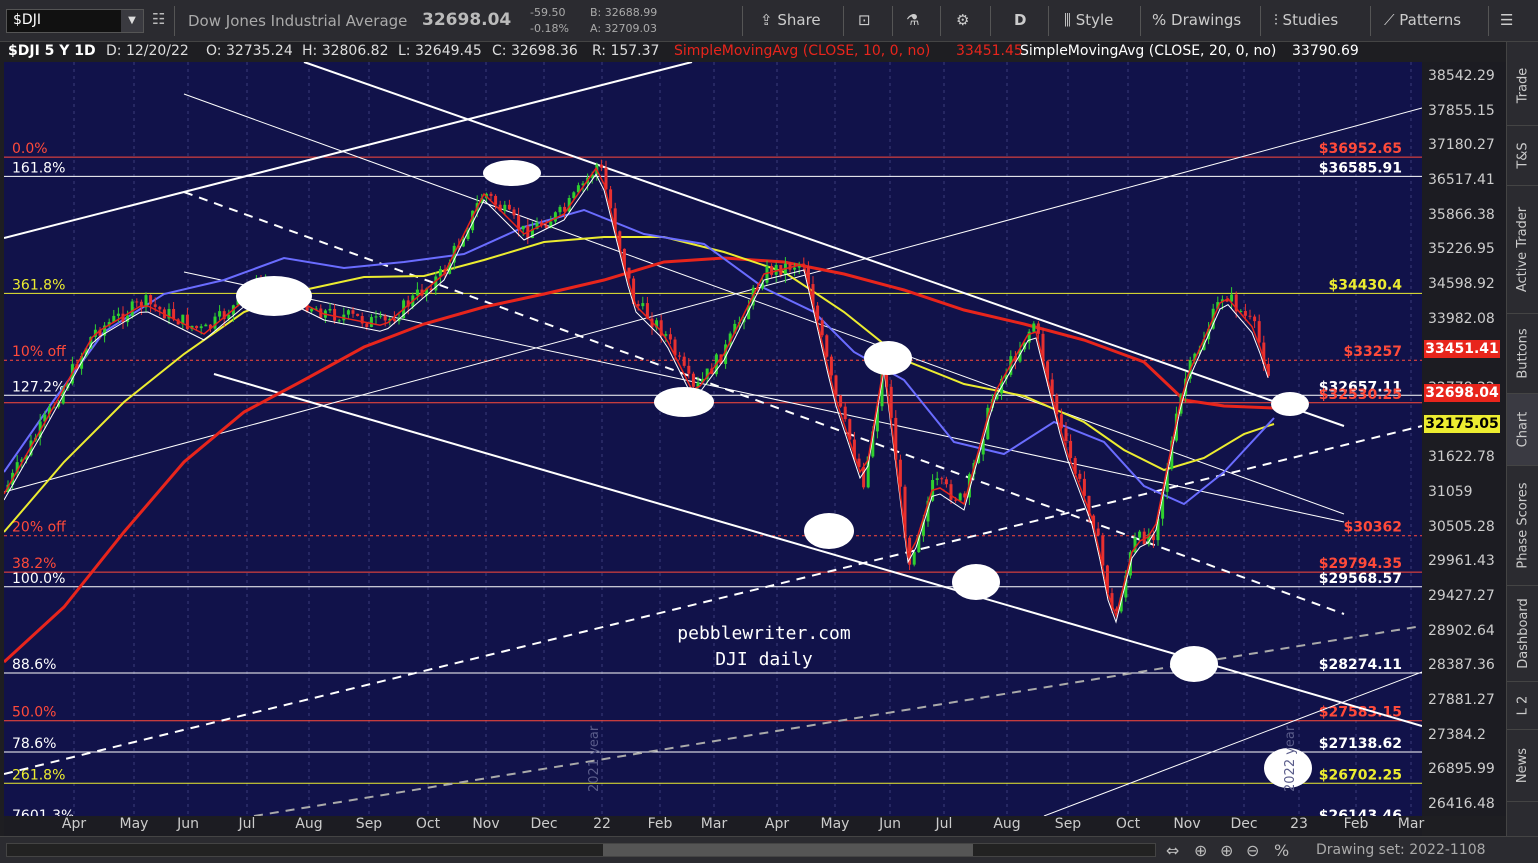 The image size is (1538, 863). What do you see at coordinates (1360, 713) in the screenshot?
I see `level-right-label: $27583.15` at bounding box center [1360, 713].